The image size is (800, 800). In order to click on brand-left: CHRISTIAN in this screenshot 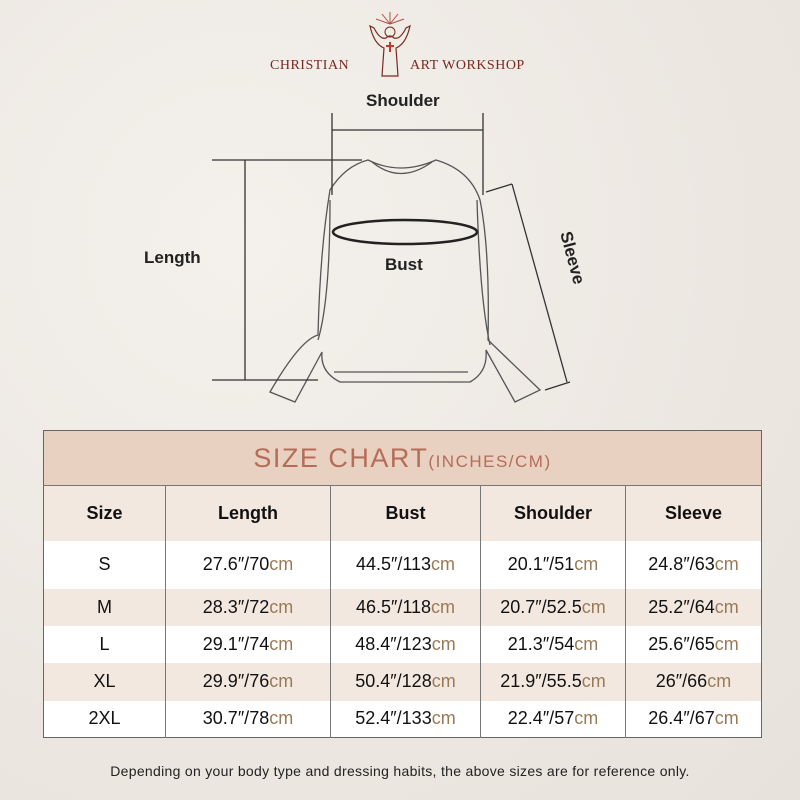, I will do `click(310, 65)`.